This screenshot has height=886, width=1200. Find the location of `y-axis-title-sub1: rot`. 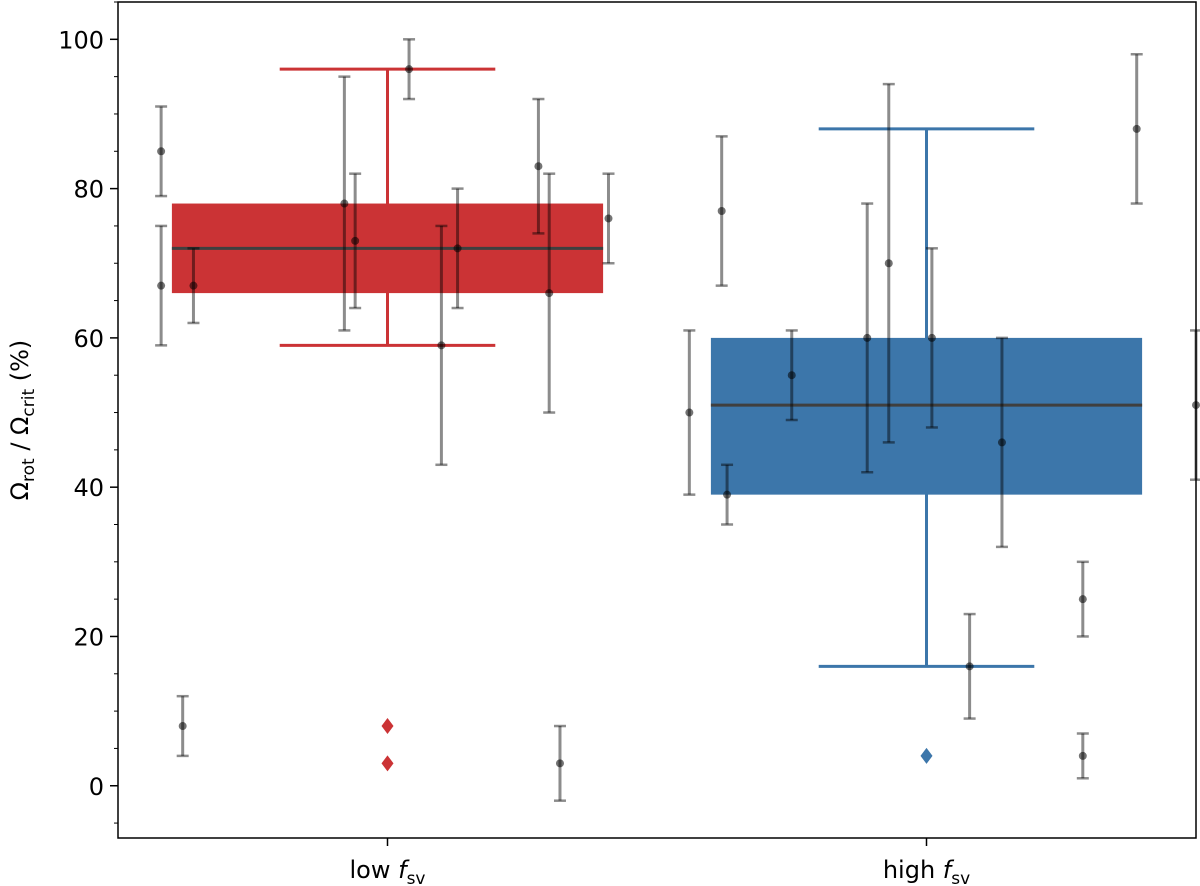

y-axis-title-sub1: rot is located at coordinates (29, 470).